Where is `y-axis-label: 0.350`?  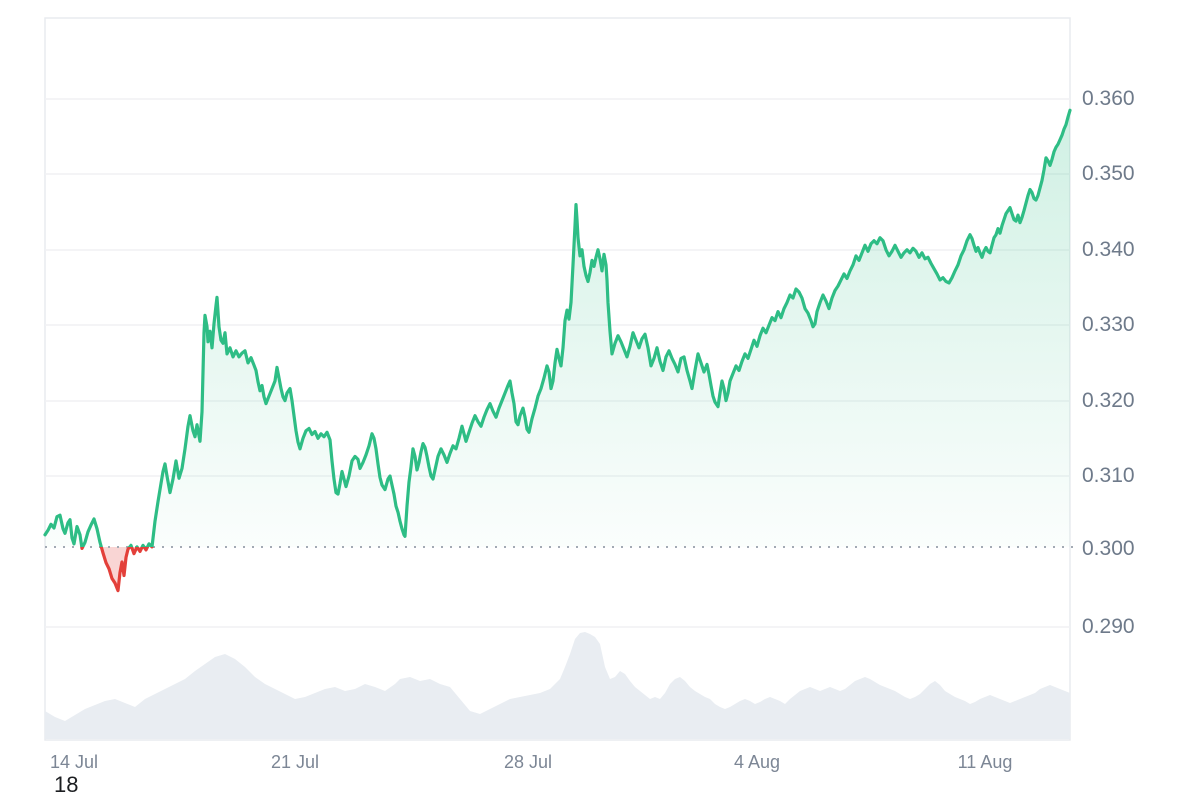 y-axis-label: 0.350 is located at coordinates (1108, 173).